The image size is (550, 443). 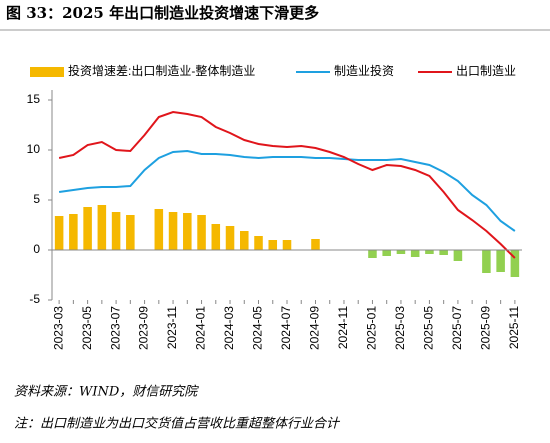 I want to click on legend-label: 投资增速差:出口制造业-整体制造业, so click(x=161, y=70).